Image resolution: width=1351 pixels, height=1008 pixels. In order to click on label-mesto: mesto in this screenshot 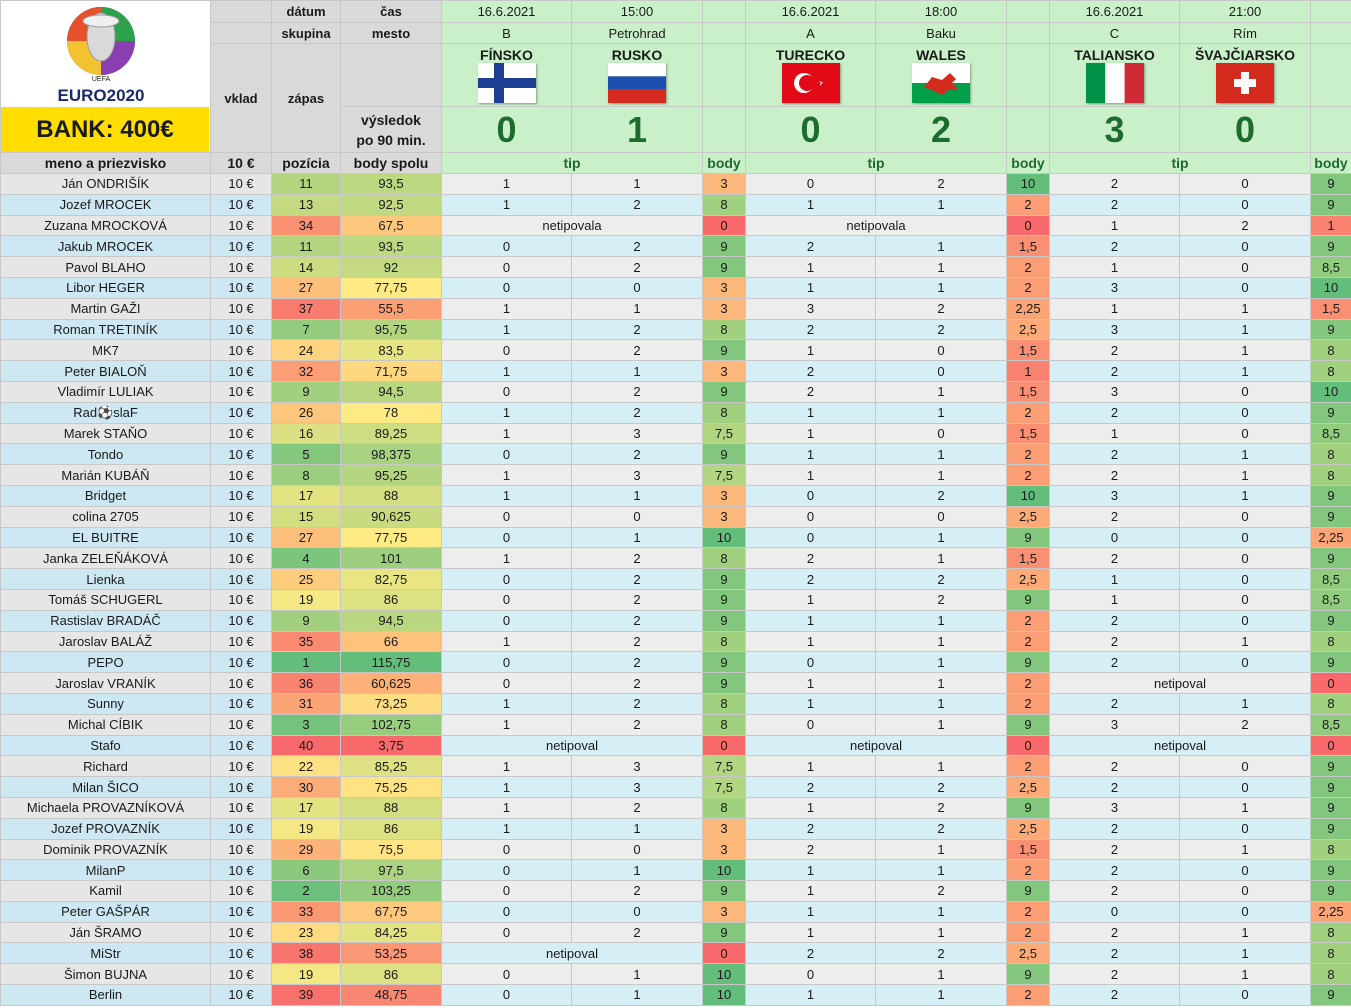, I will do `click(391, 33)`.